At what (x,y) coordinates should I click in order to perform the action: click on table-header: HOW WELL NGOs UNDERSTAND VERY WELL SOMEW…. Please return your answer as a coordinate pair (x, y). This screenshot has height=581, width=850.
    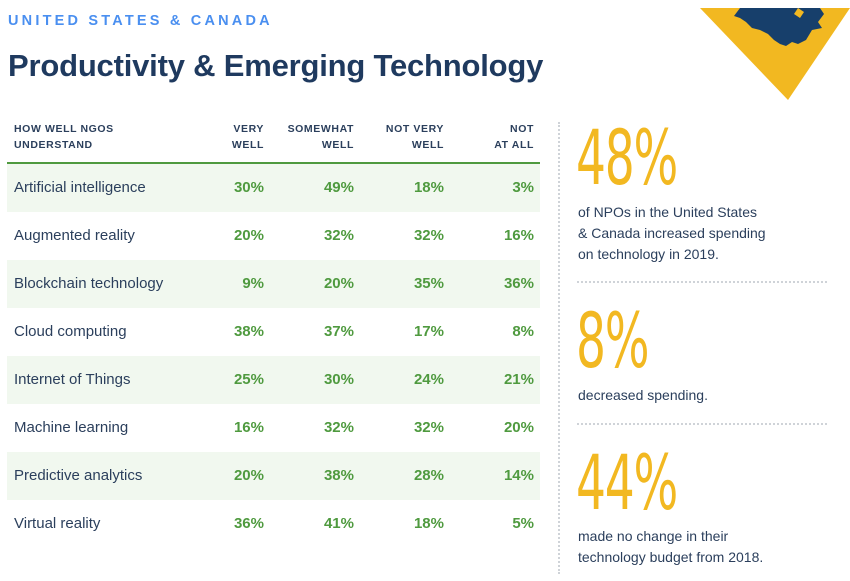
    Looking at the image, I should click on (273, 141).